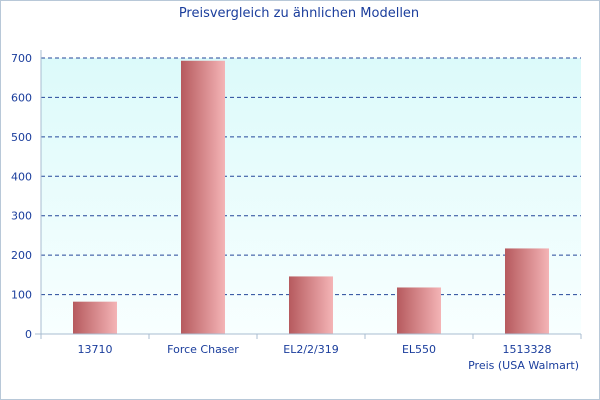  I want to click on x-tick-labels: 13710 Force Chaser EL2/2/319 EL550 1513328, so click(315, 349).